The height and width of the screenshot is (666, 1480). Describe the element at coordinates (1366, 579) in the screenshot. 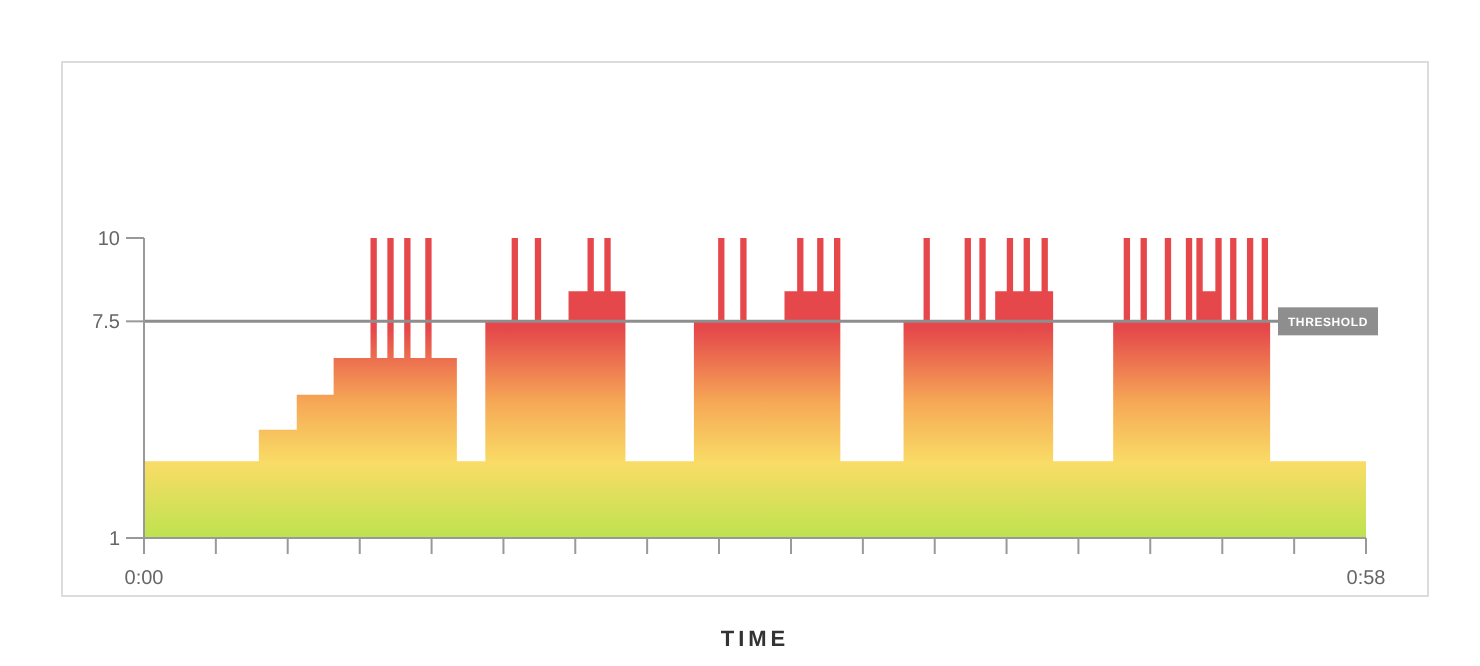

I see `x-tick-label: 0:58` at that location.